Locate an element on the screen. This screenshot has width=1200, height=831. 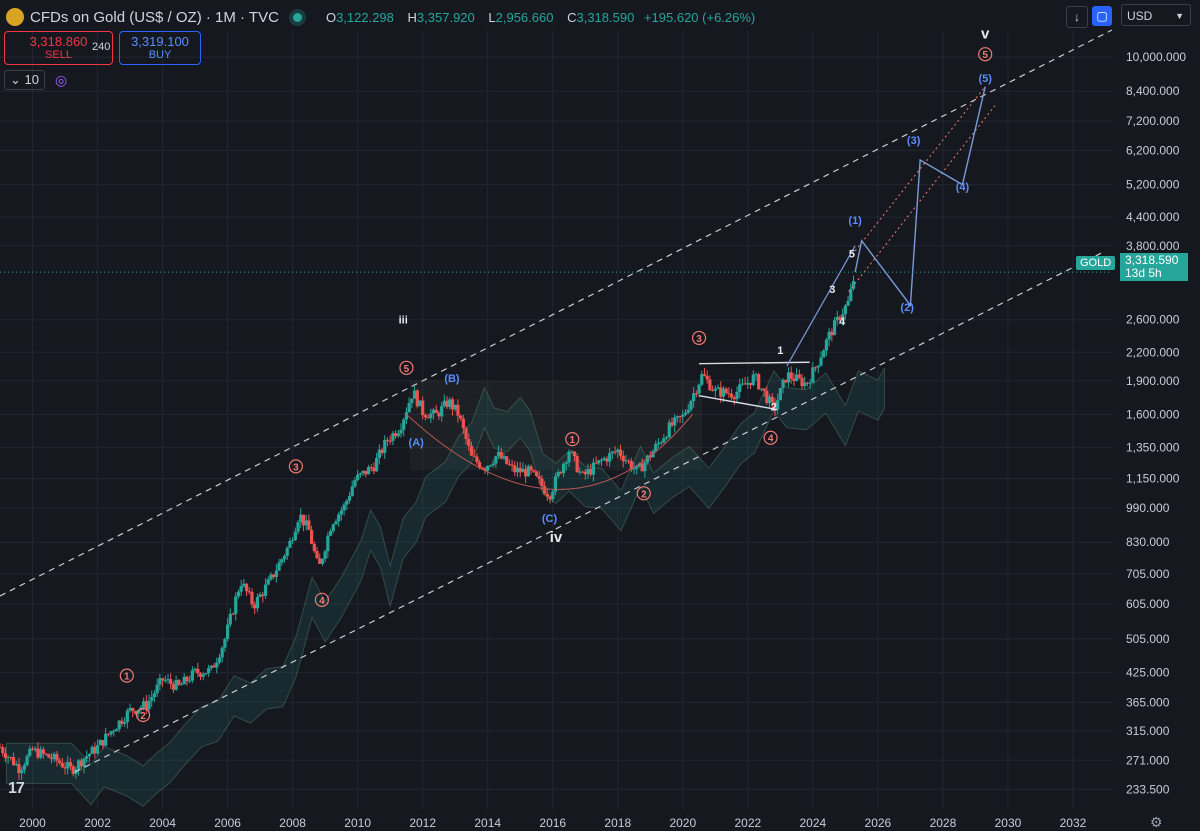
wave-label: v is located at coordinates (985, 34).